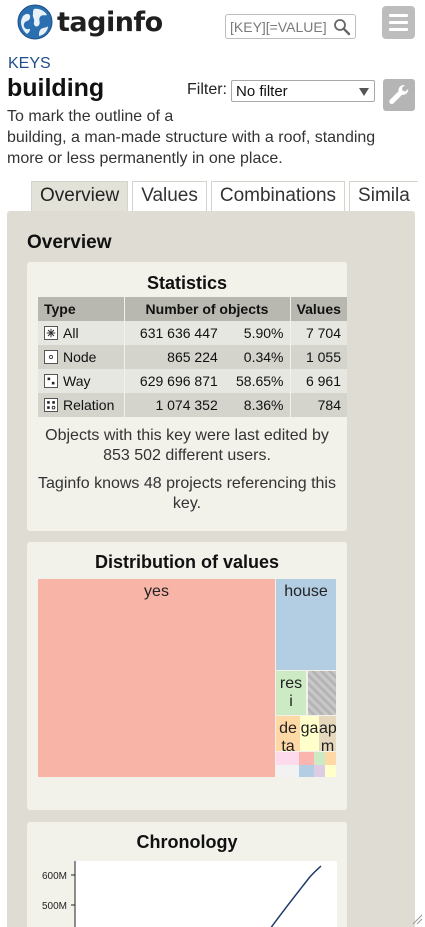 This screenshot has height=927, width=425. I want to click on distribution-treemap: yes house res i de ta ga ap m, so click(187, 678).